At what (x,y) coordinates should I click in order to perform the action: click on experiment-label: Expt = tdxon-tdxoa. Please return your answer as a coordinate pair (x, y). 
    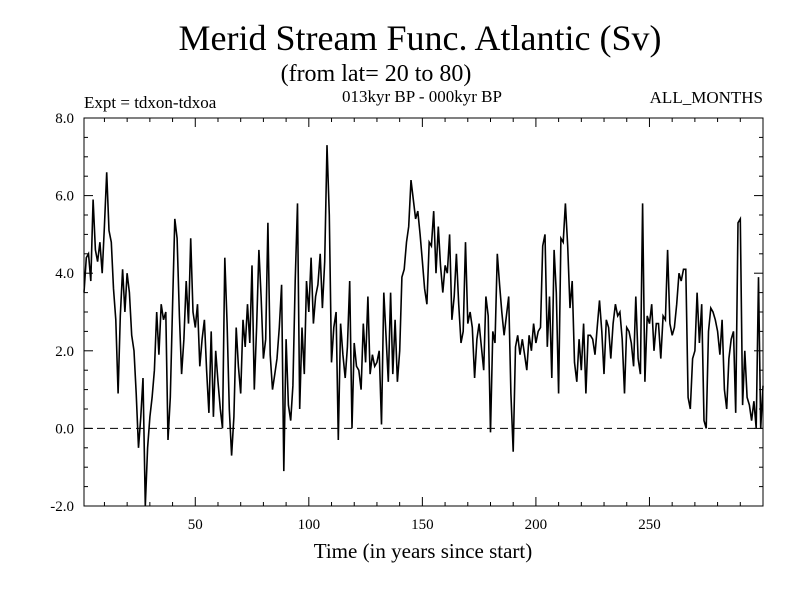
    Looking at the image, I should click on (150, 102).